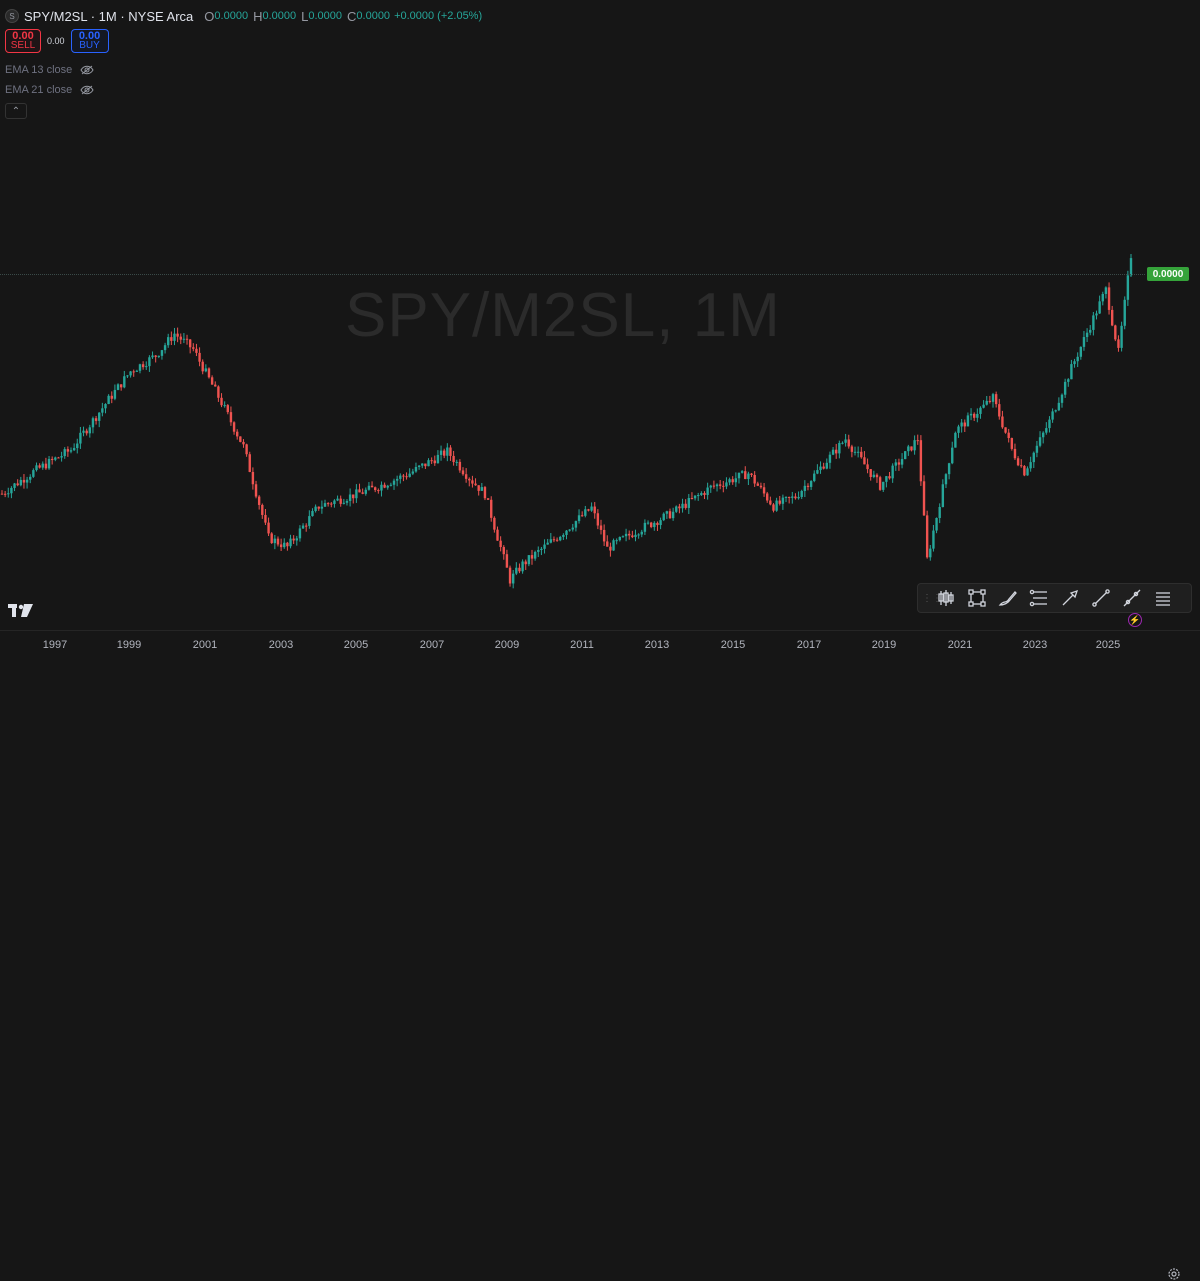 This screenshot has height=1281, width=1200. I want to click on buy-button: 0.00 BUY, so click(89, 41).